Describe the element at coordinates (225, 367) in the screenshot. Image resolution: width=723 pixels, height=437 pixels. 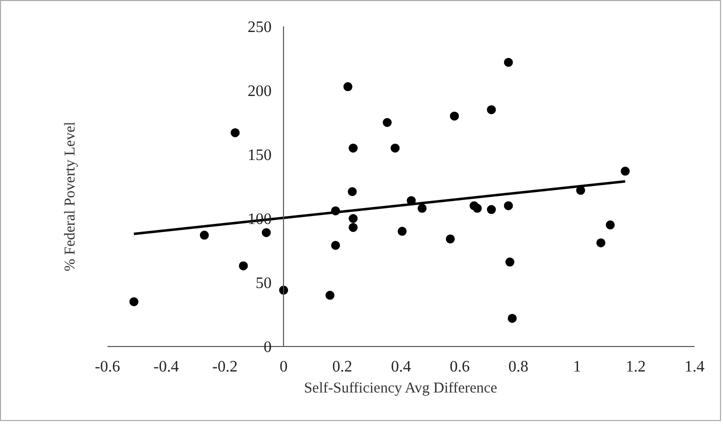
I see `x-tick-label: -0.2` at that location.